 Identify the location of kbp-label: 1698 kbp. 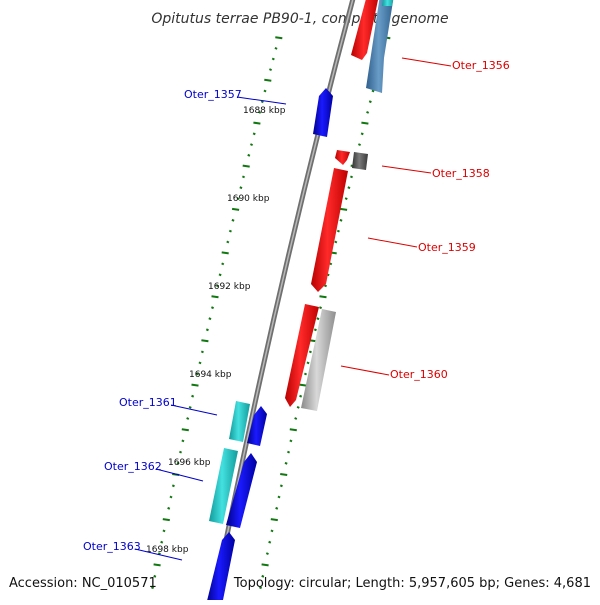
(167, 550).